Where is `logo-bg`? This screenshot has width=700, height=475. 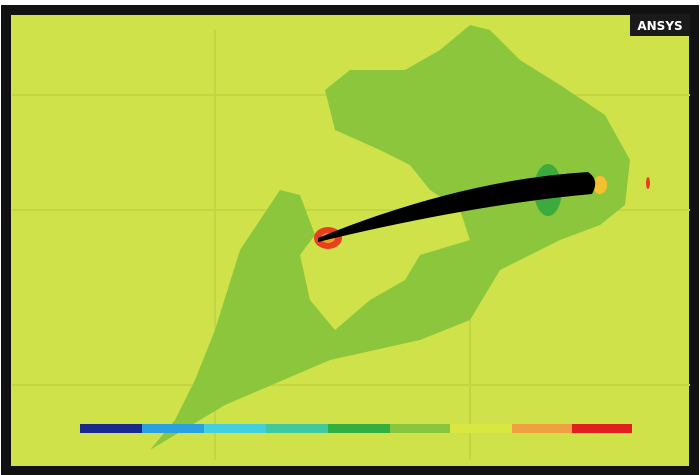 logo-bg is located at coordinates (660, 25).